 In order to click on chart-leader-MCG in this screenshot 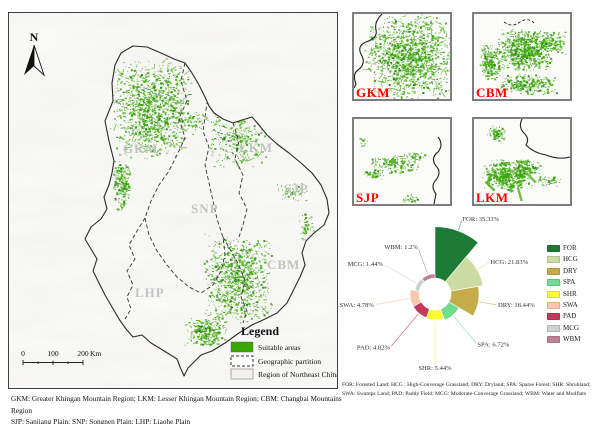, I will do `click(400, 274)`.